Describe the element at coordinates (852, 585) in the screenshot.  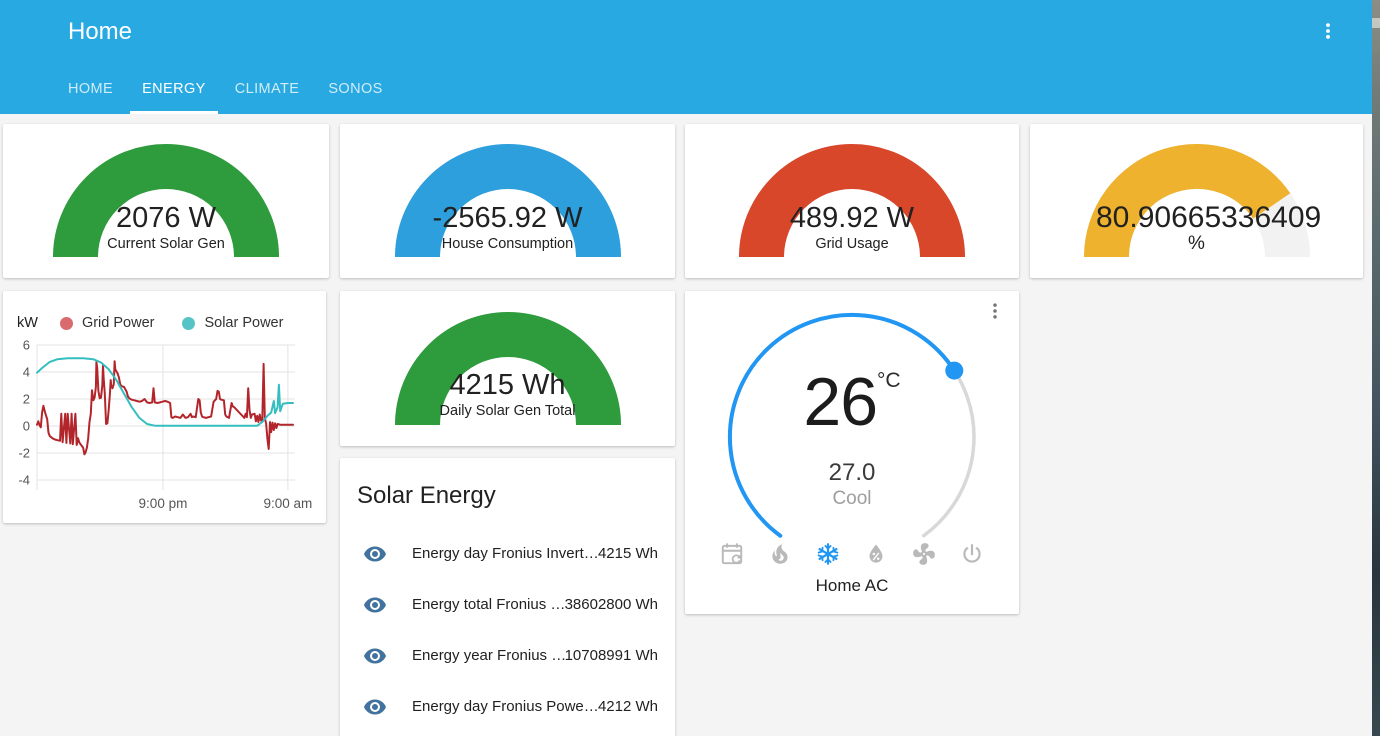
I see `thermostat-name: Home AC` at that location.